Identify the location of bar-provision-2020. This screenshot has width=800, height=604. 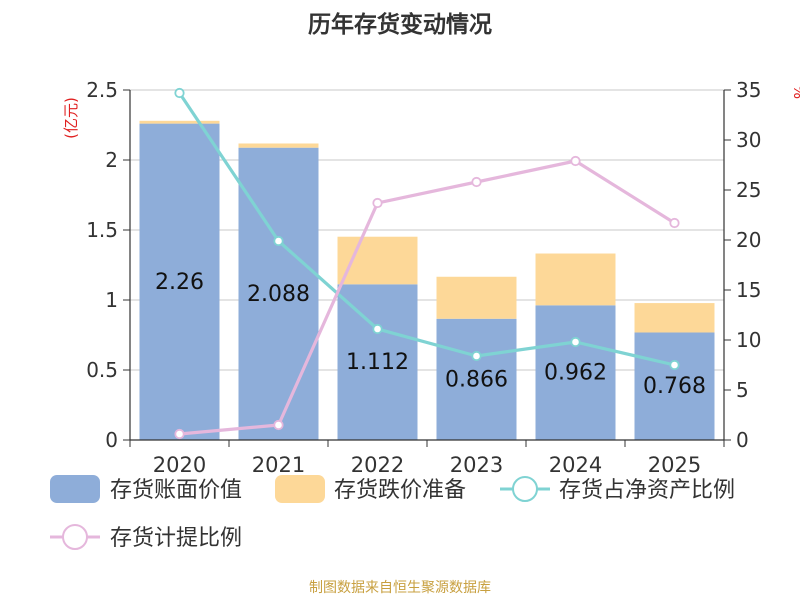
(179, 122).